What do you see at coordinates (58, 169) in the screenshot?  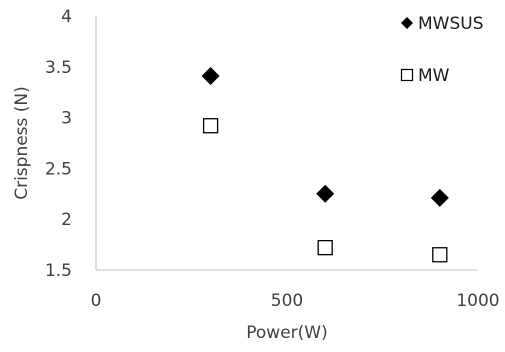 I see `y-tick-label: 2.5` at bounding box center [58, 169].